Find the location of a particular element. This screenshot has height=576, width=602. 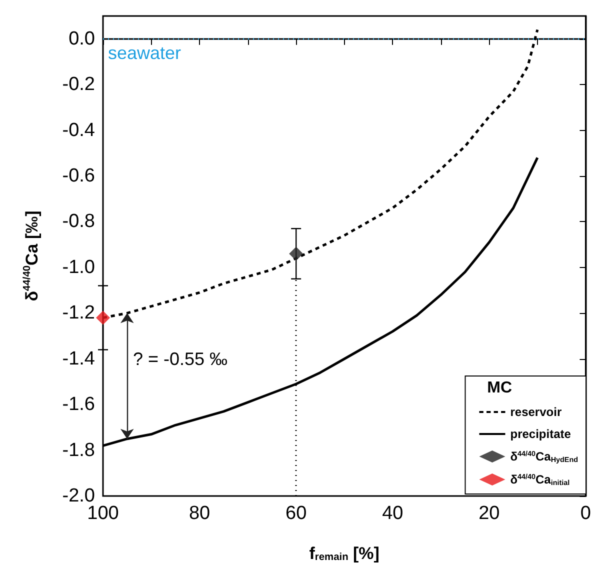

y-axis-title: δ44/40Ca [‰] is located at coordinates (32, 256).